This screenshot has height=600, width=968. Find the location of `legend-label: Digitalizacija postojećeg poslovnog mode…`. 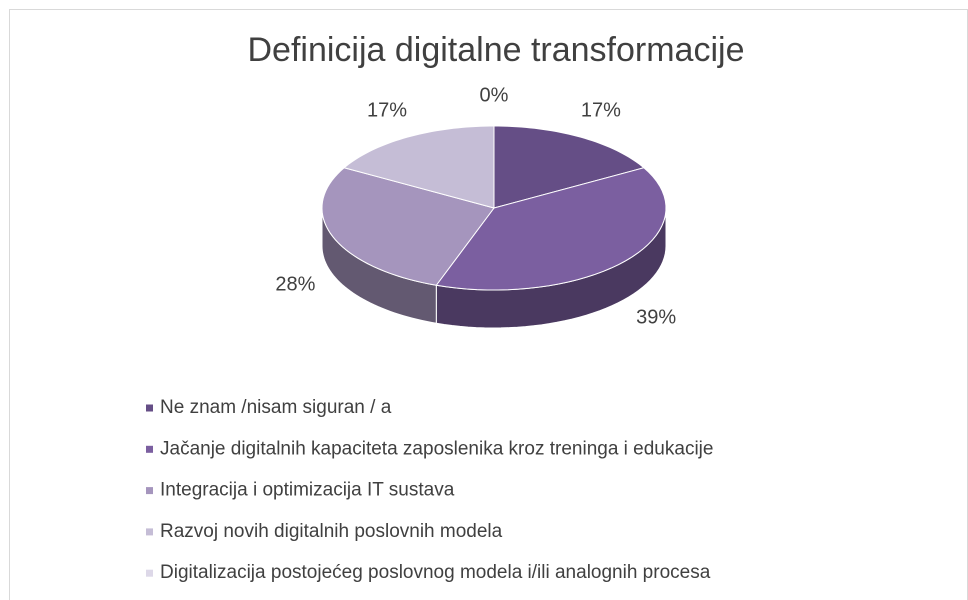

legend-label: Digitalizacija postojećeg poslovnog mode… is located at coordinates (435, 572).